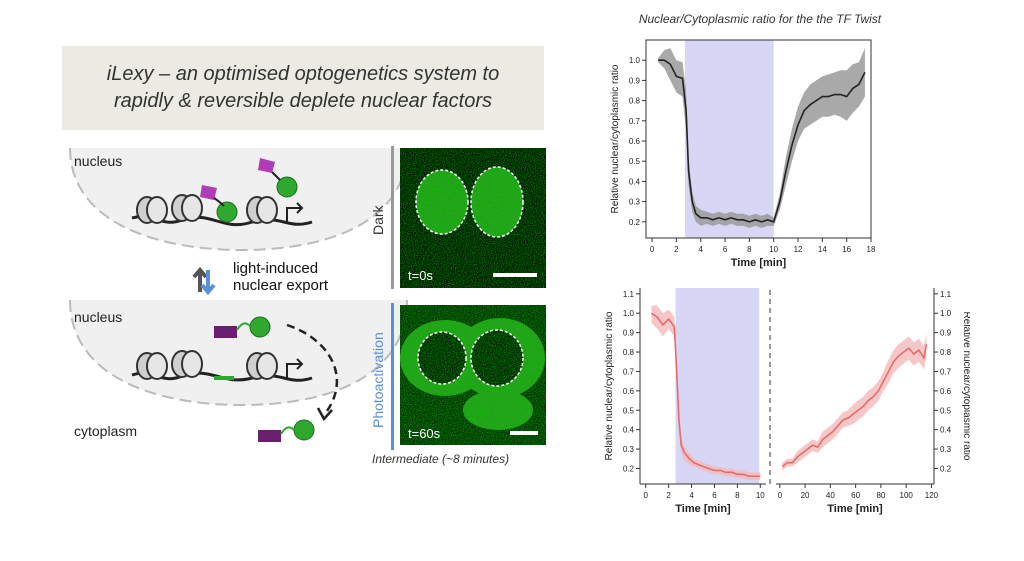  I want to click on x-tick-label: 16, so click(846, 249).